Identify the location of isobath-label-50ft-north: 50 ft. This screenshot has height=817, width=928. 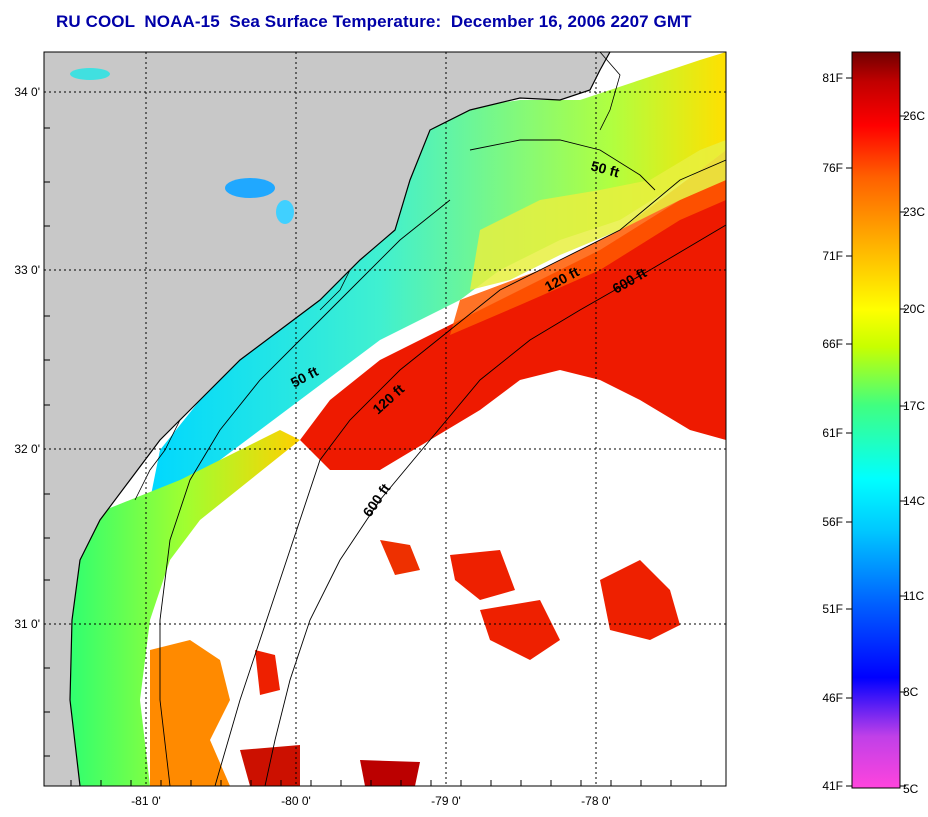
(605, 168).